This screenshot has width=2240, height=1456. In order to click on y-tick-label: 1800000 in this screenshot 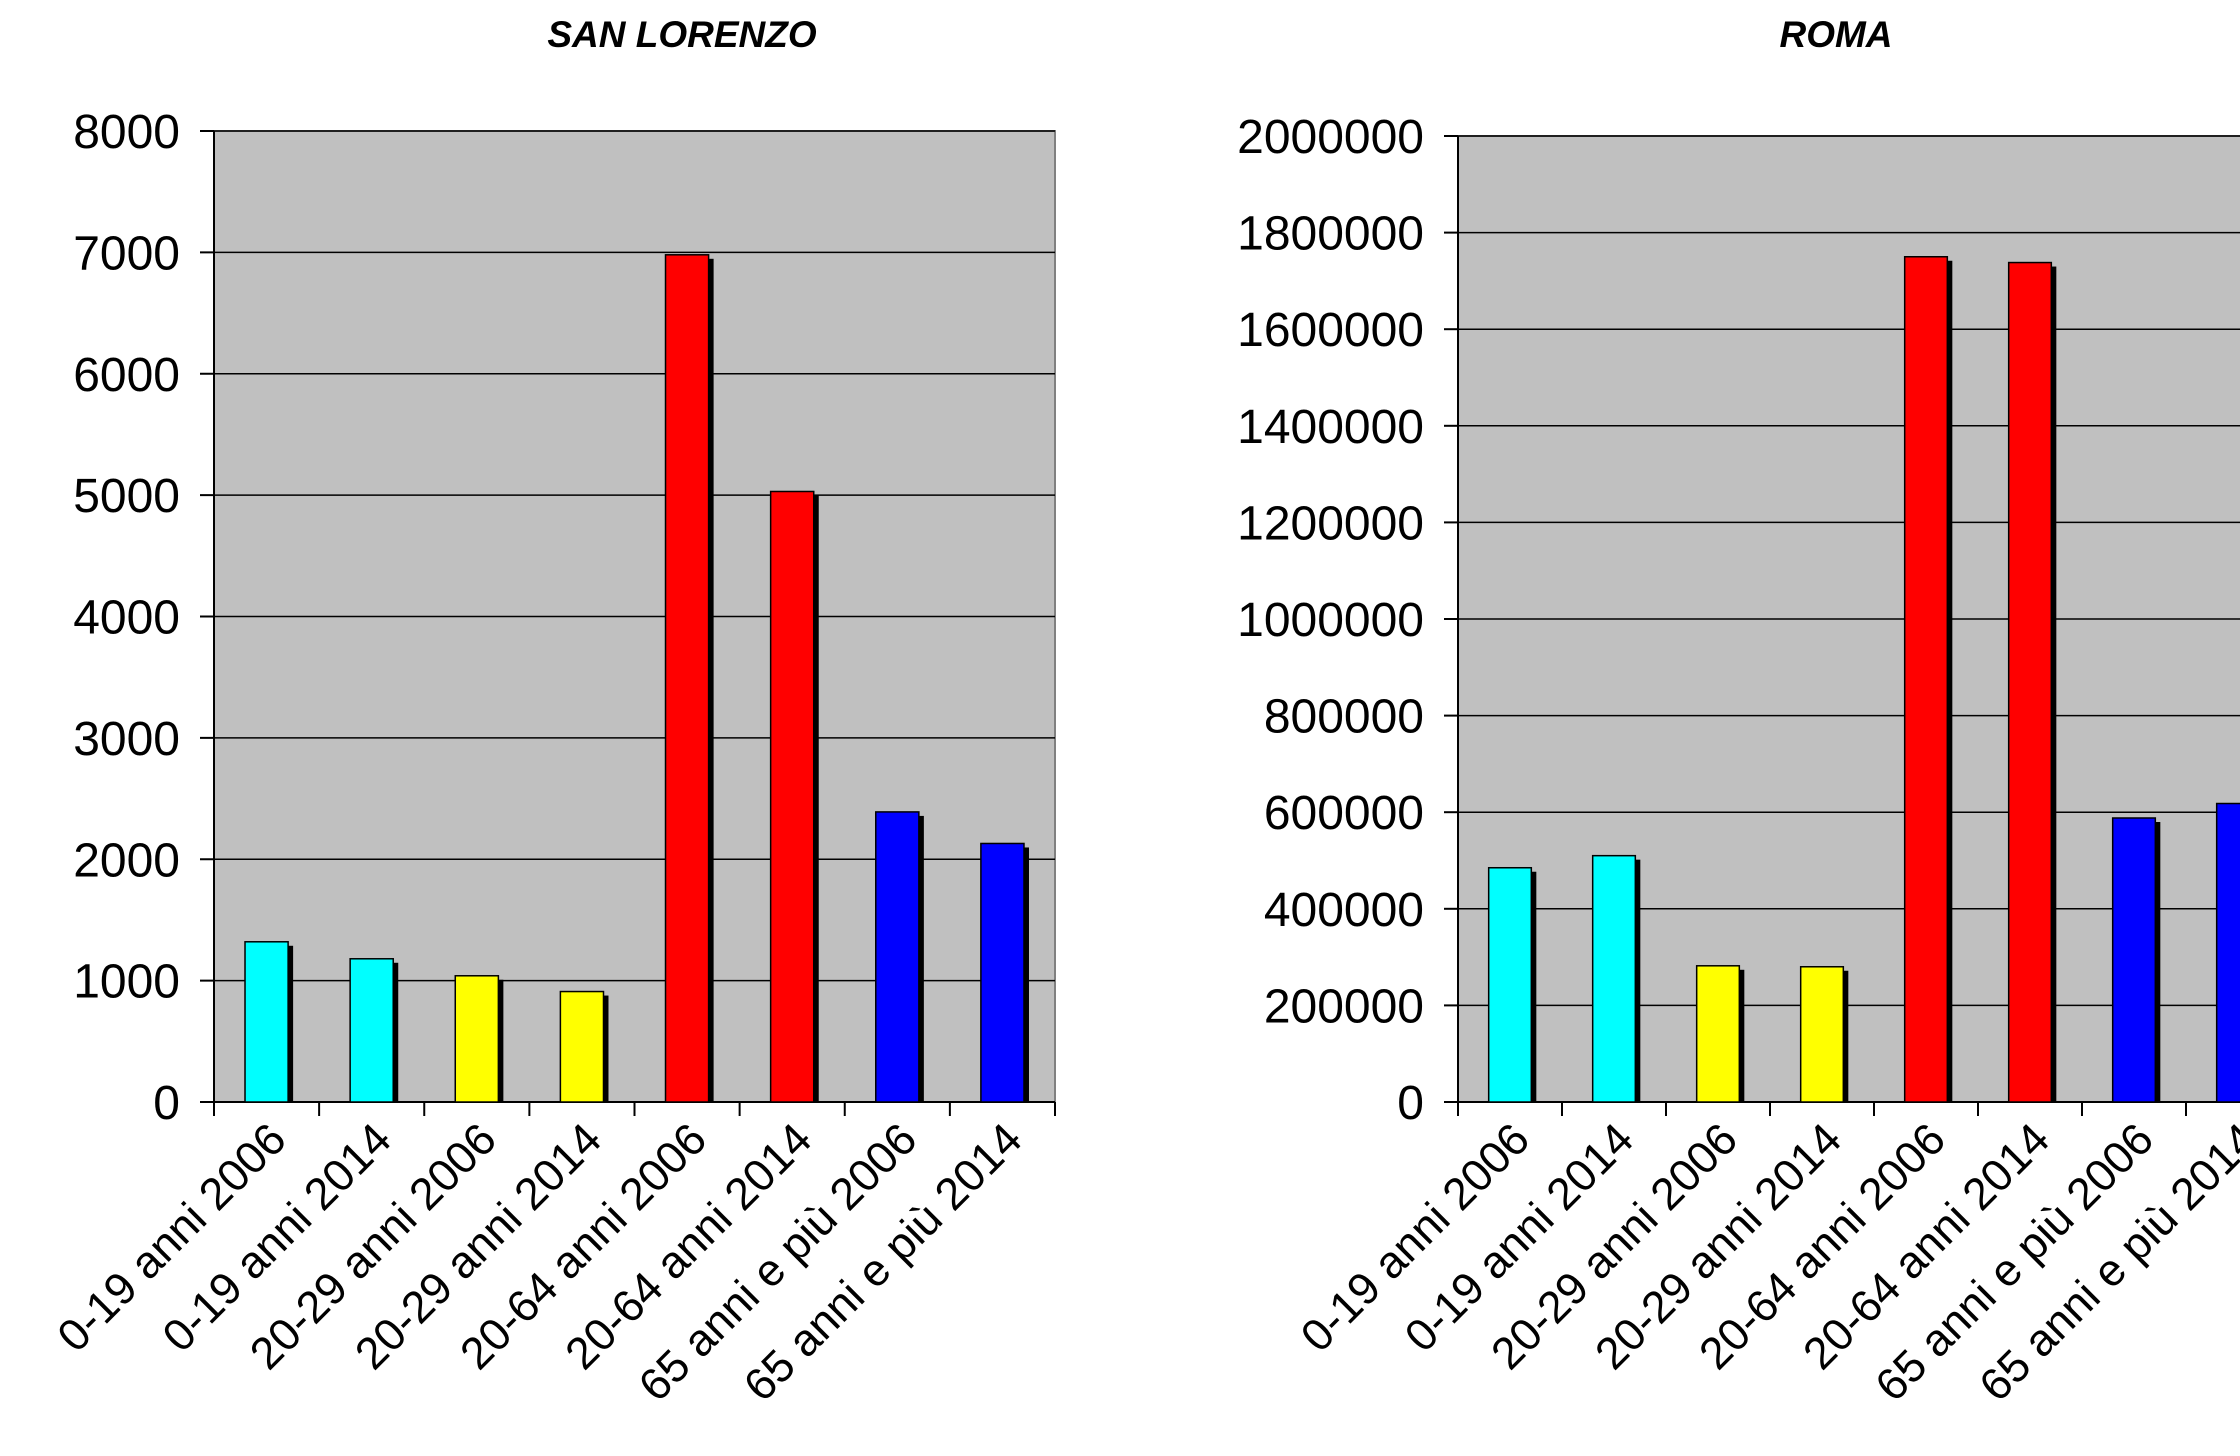, I will do `click(1330, 234)`.